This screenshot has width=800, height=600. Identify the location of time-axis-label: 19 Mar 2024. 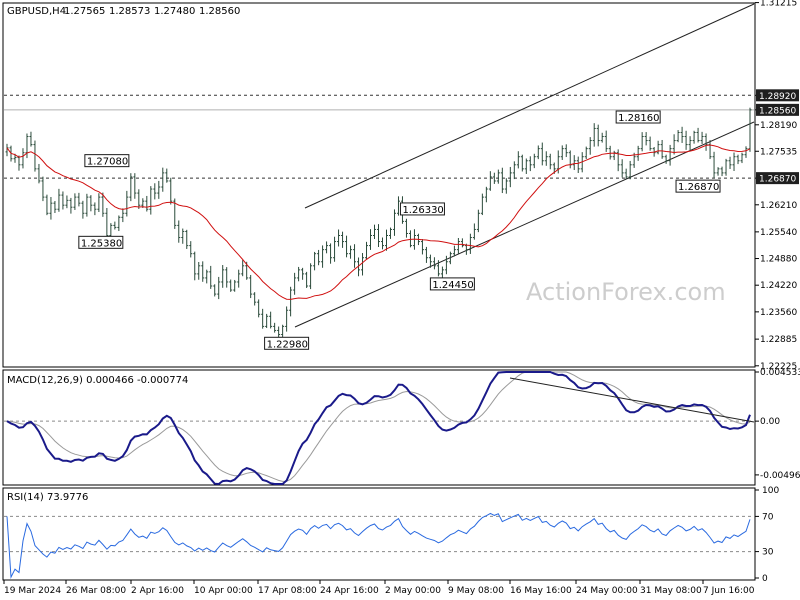
(32, 591).